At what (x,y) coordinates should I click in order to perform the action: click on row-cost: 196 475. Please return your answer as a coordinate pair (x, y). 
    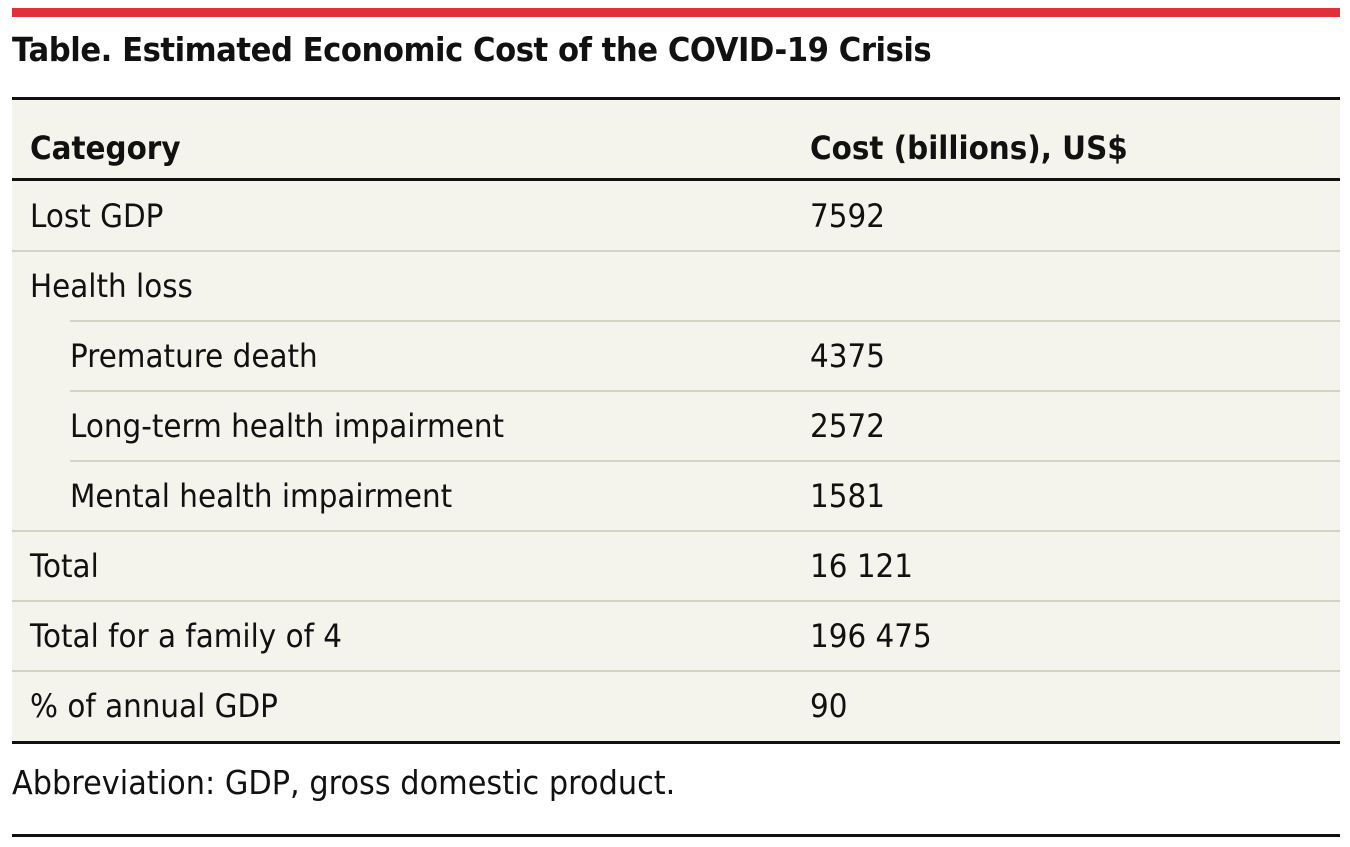
    Looking at the image, I should click on (871, 636).